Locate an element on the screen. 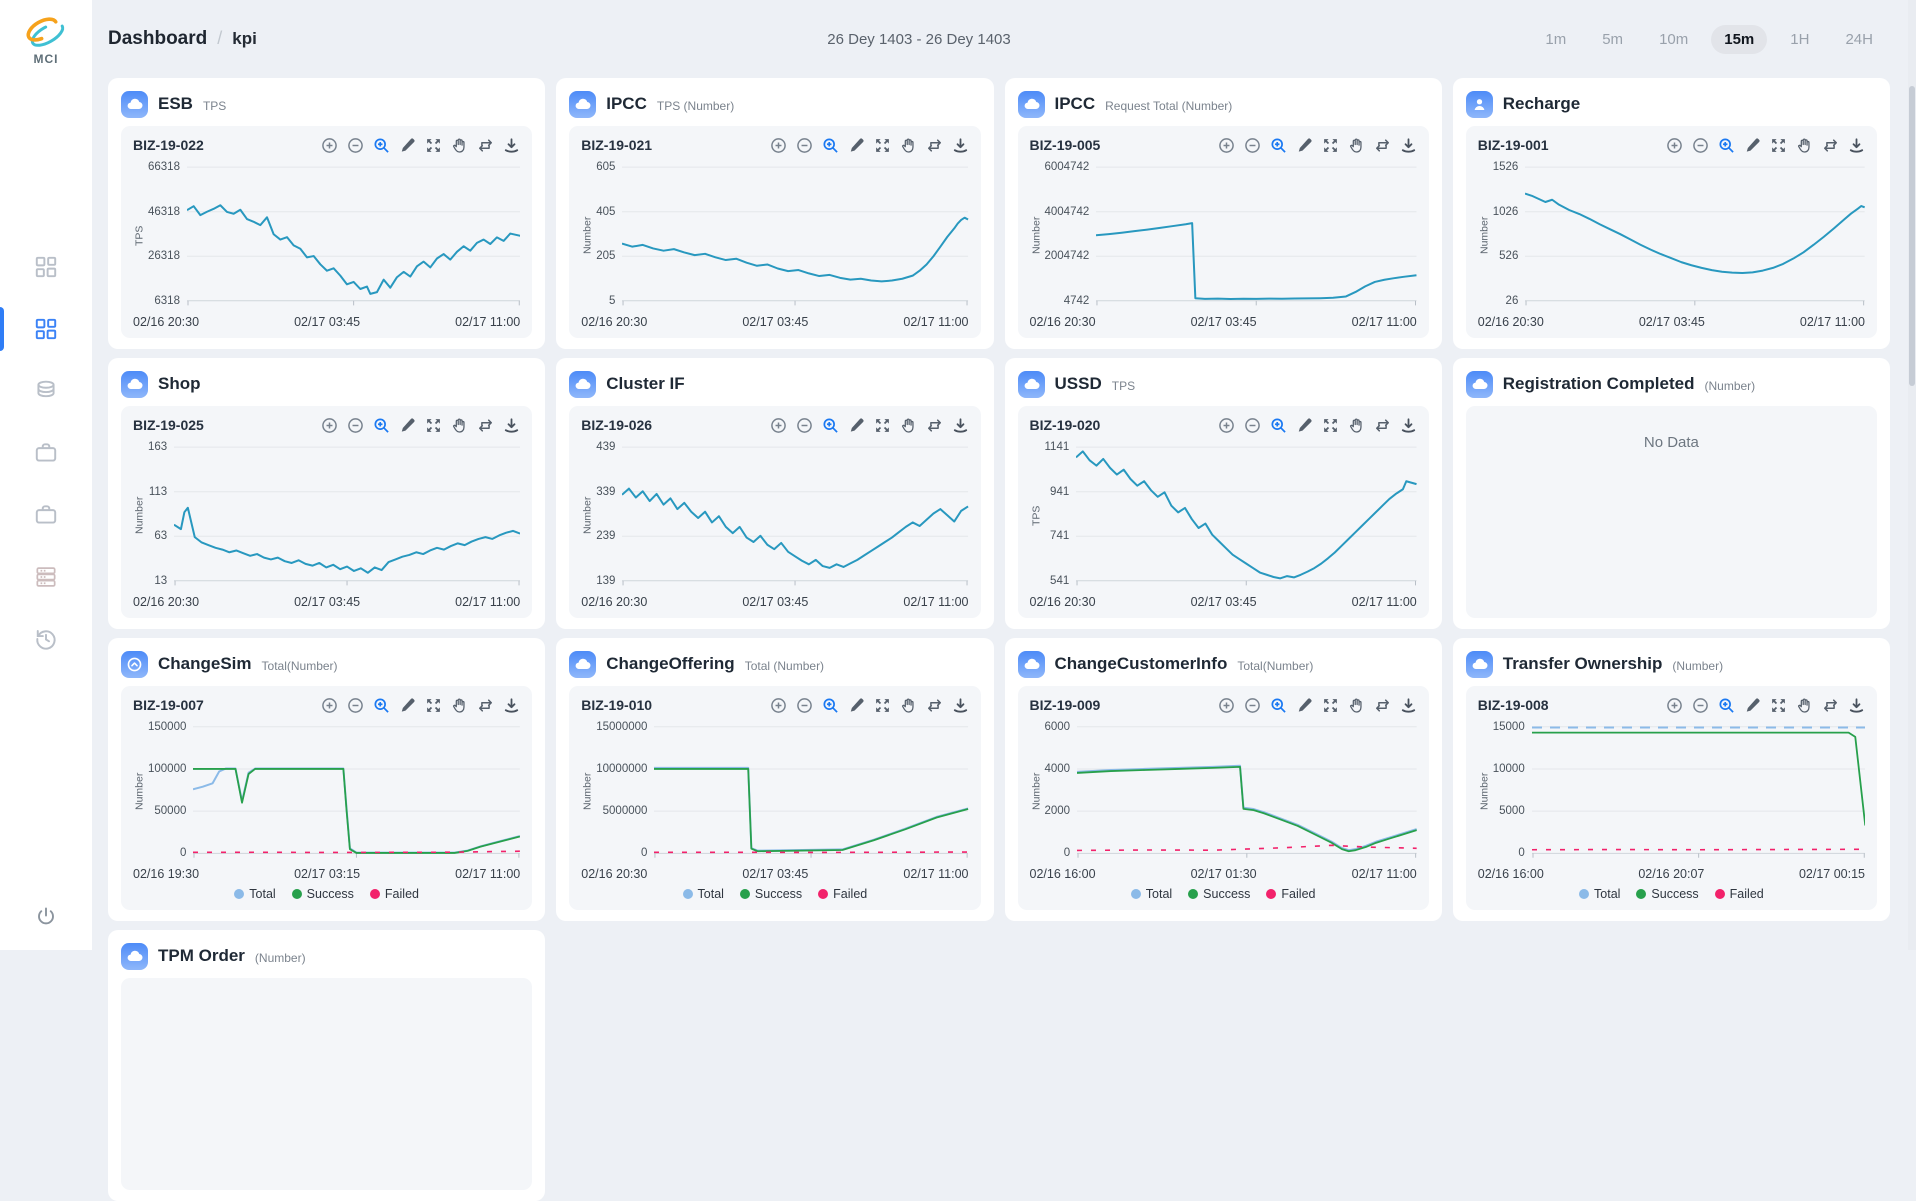 This screenshot has height=1201, width=1916. sidebar-item-logout is located at coordinates (46, 919).